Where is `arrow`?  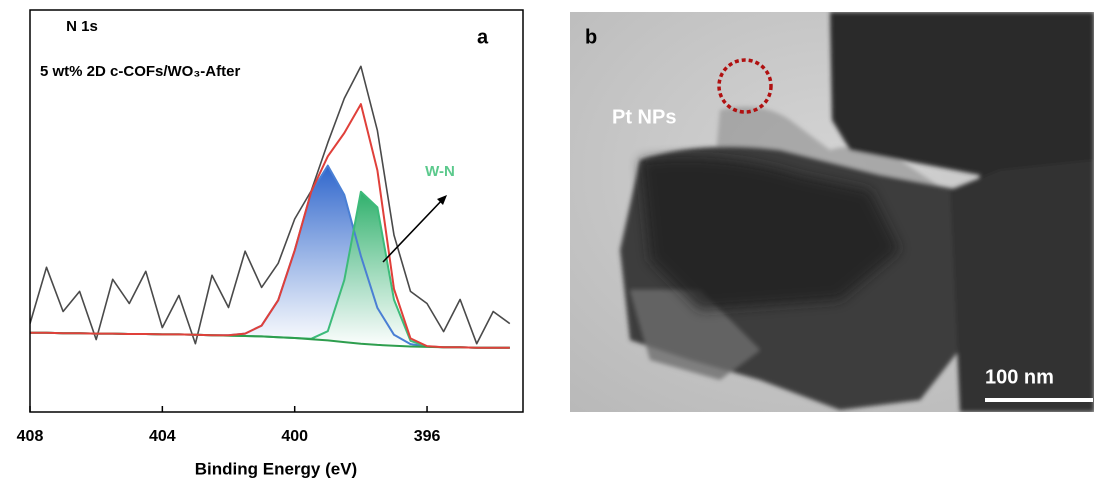 arrow is located at coordinates (413, 230).